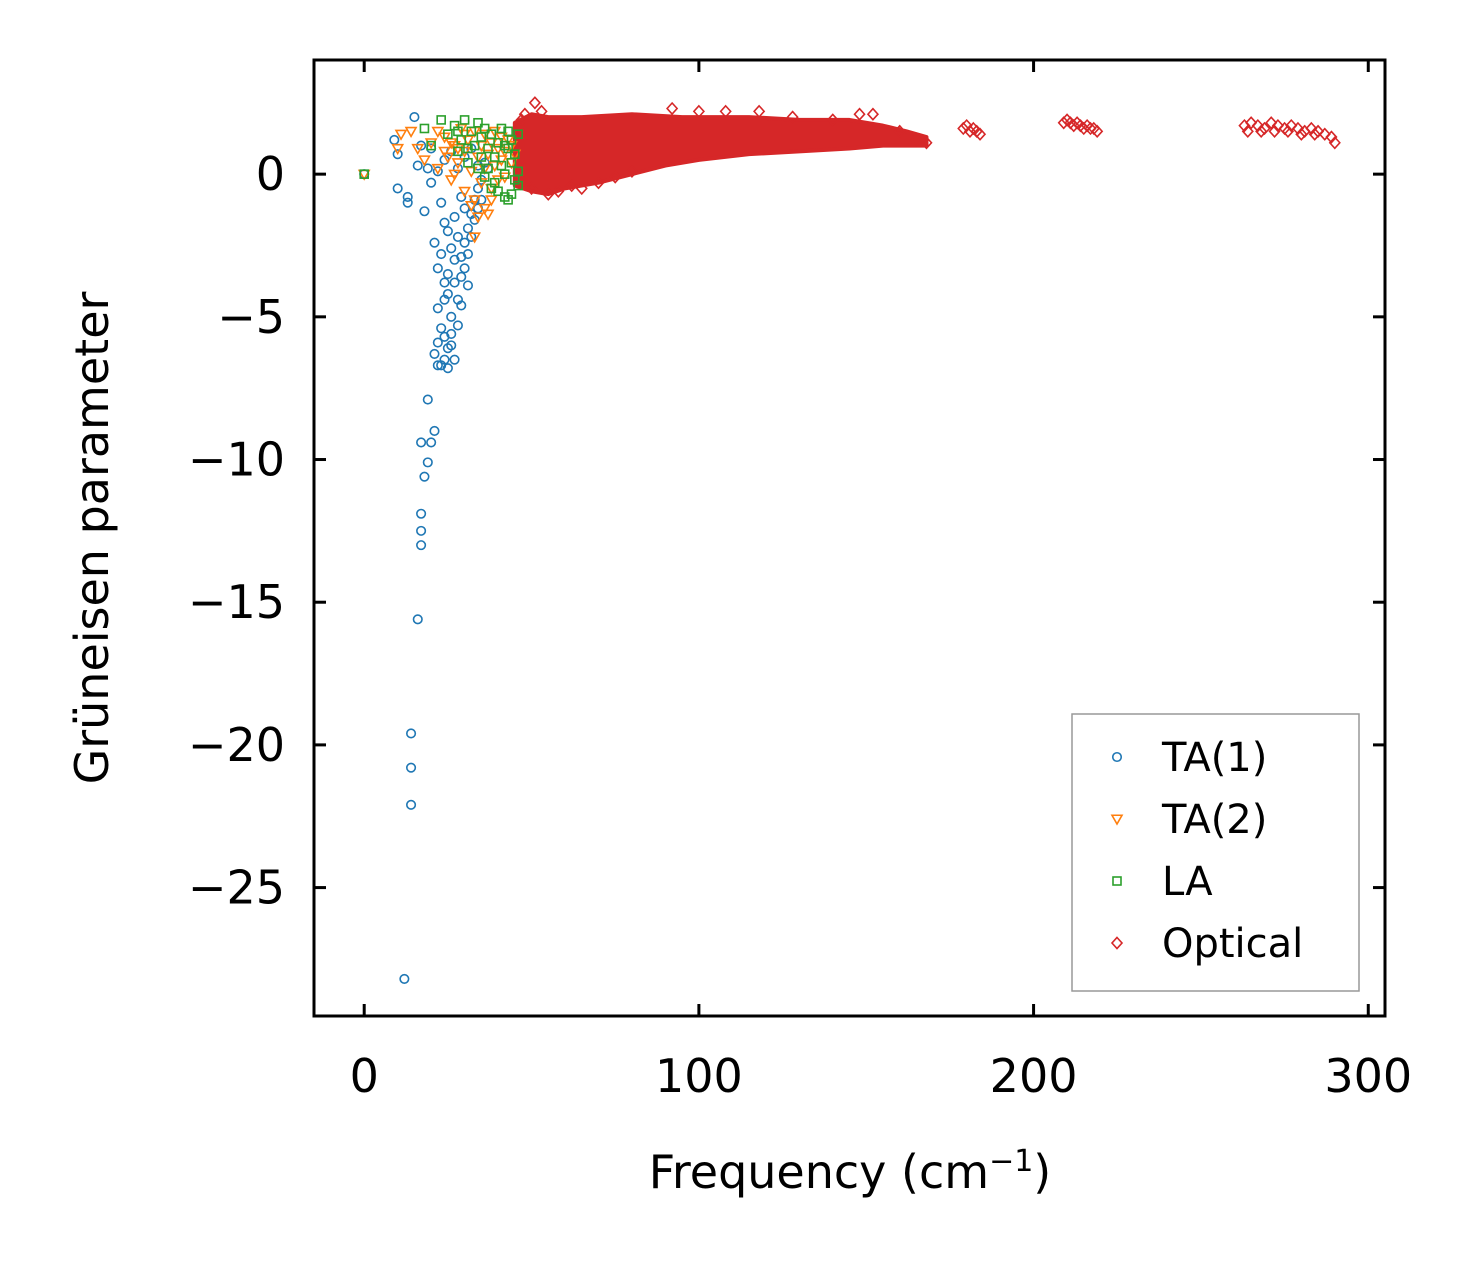 Image resolution: width=1480 pixels, height=1264 pixels. I want to click on y-tick-label: −10, so click(236, 460).